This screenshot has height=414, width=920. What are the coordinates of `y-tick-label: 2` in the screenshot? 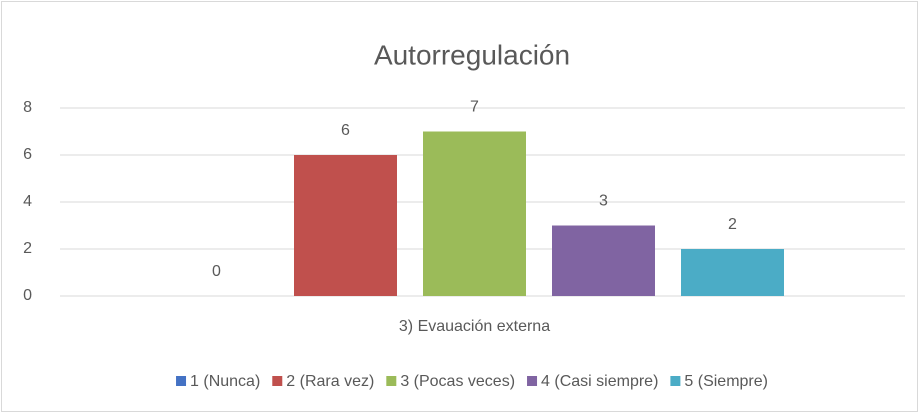 It's located at (27, 248).